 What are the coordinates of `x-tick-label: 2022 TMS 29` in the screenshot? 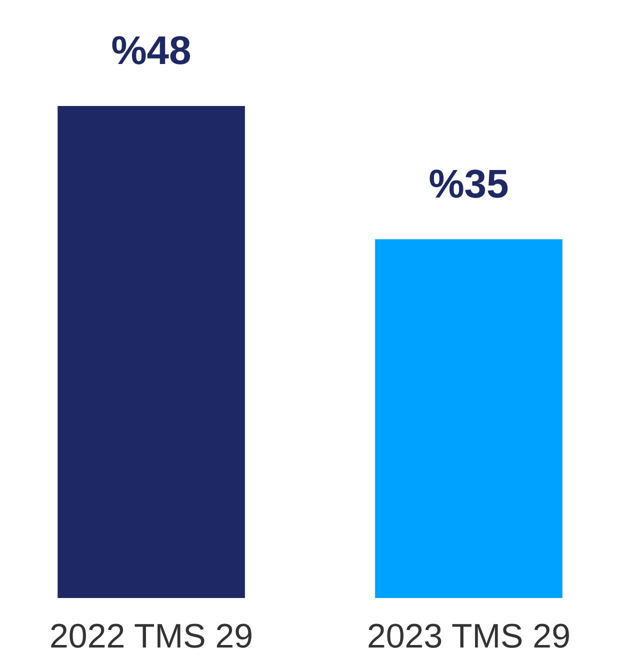 It's located at (152, 637).